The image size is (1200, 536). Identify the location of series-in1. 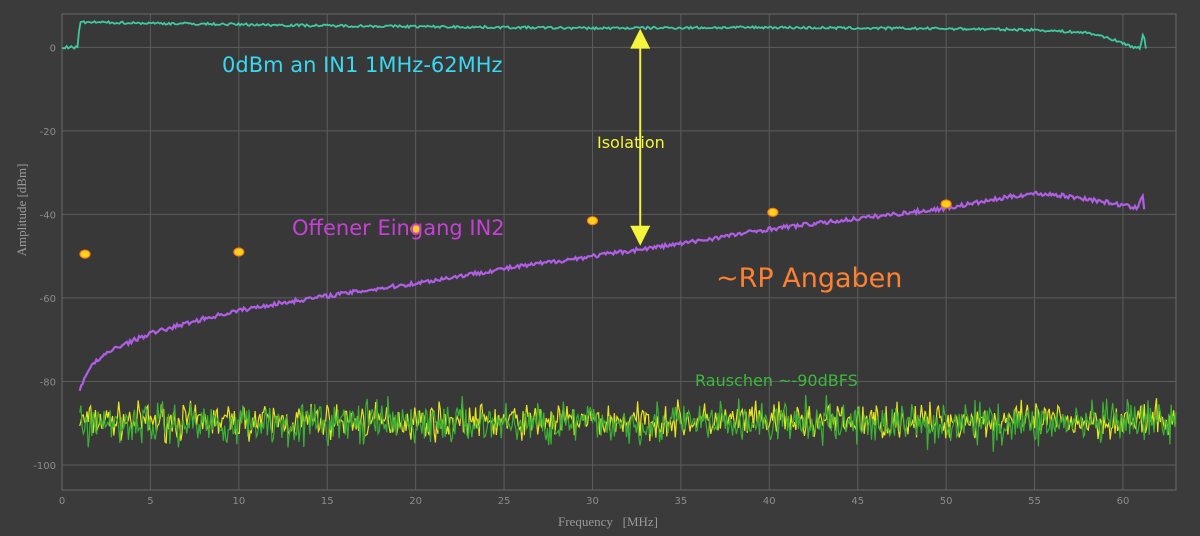
(604, 35).